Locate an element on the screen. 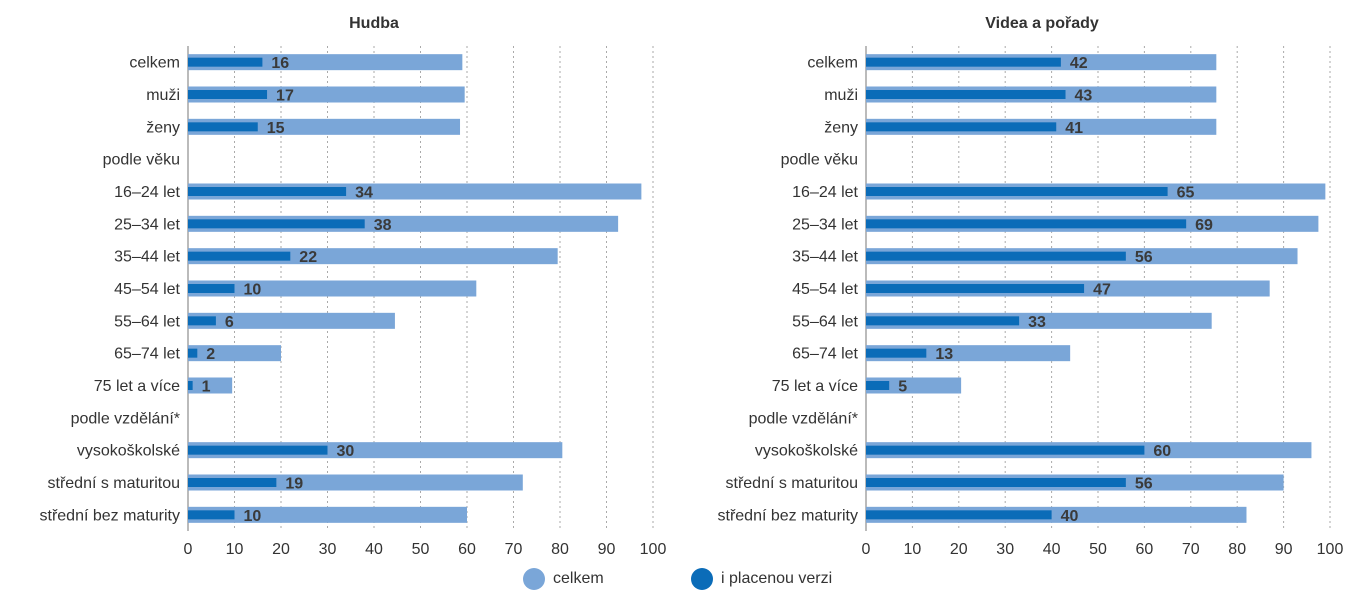  value-label: 60 is located at coordinates (1162, 451).